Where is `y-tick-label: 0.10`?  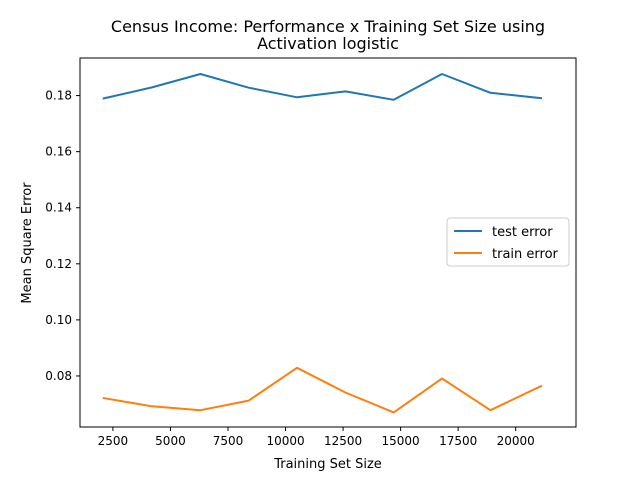
y-tick-label: 0.10 is located at coordinates (58, 320).